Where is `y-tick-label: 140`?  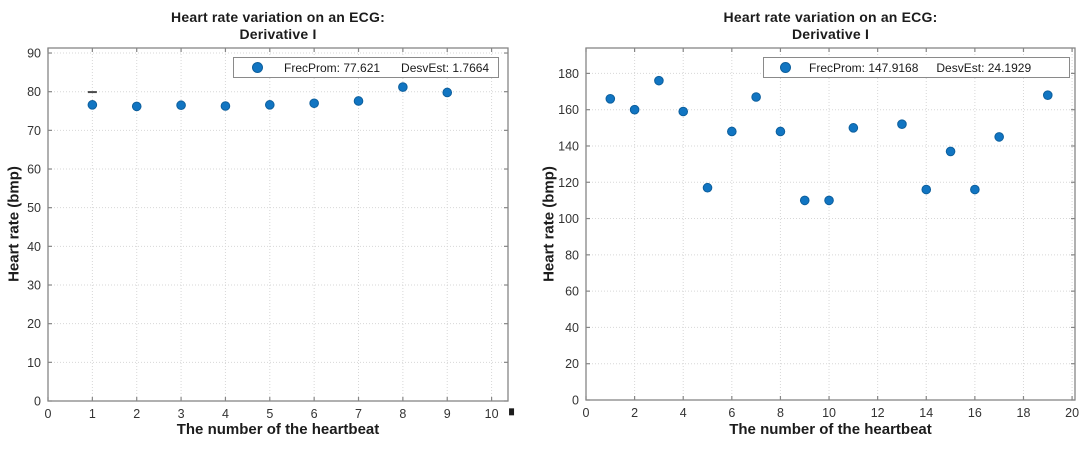
y-tick-label: 140 is located at coordinates (568, 146).